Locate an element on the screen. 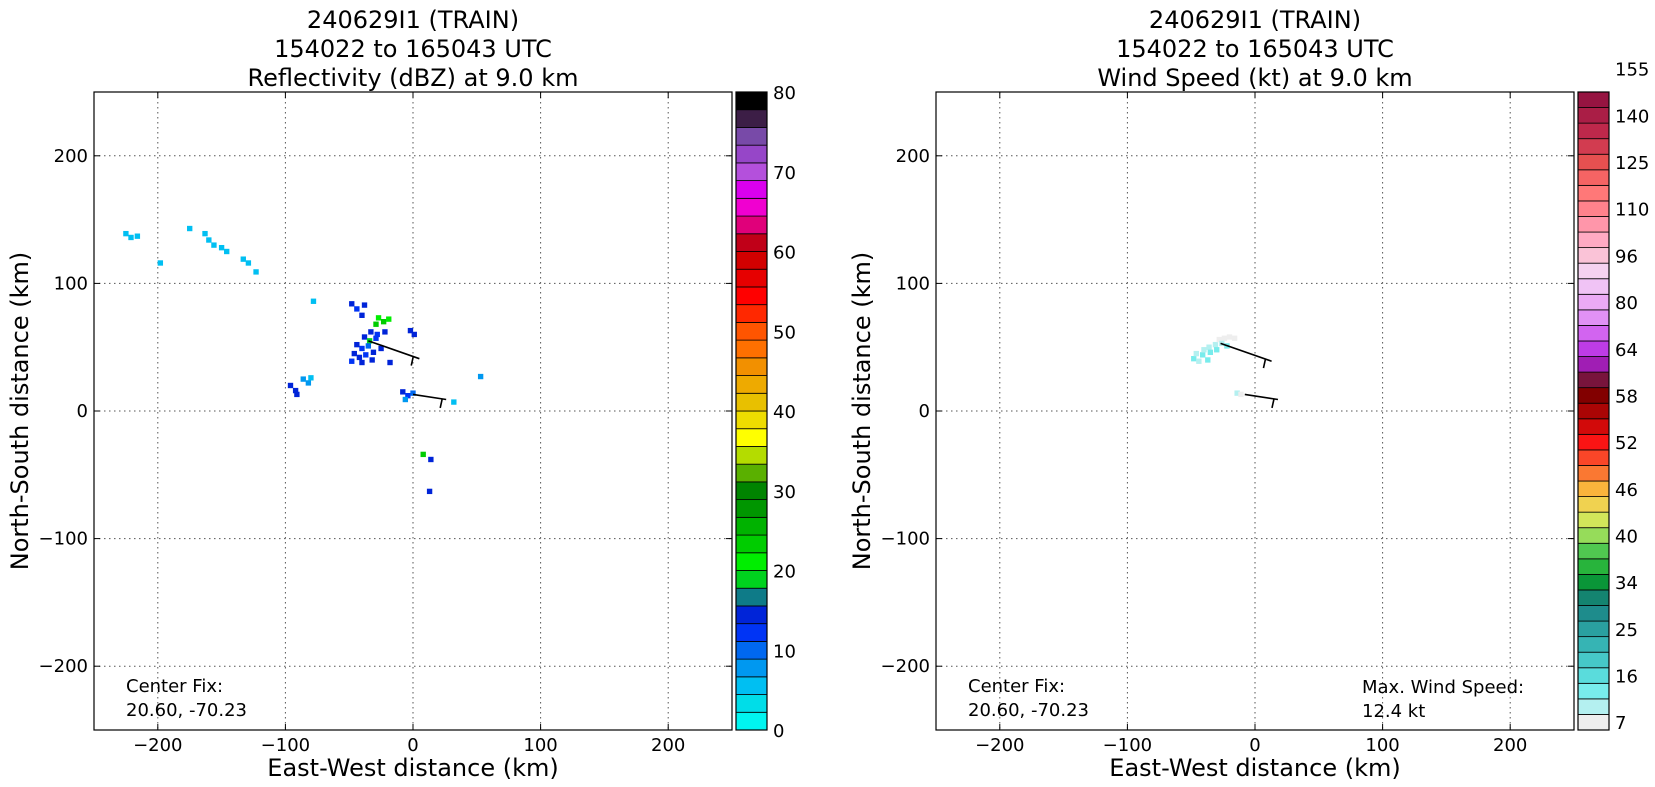 Image resolution: width=1655 pixels, height=787 pixels. x-tick-label: 200 is located at coordinates (668, 745).